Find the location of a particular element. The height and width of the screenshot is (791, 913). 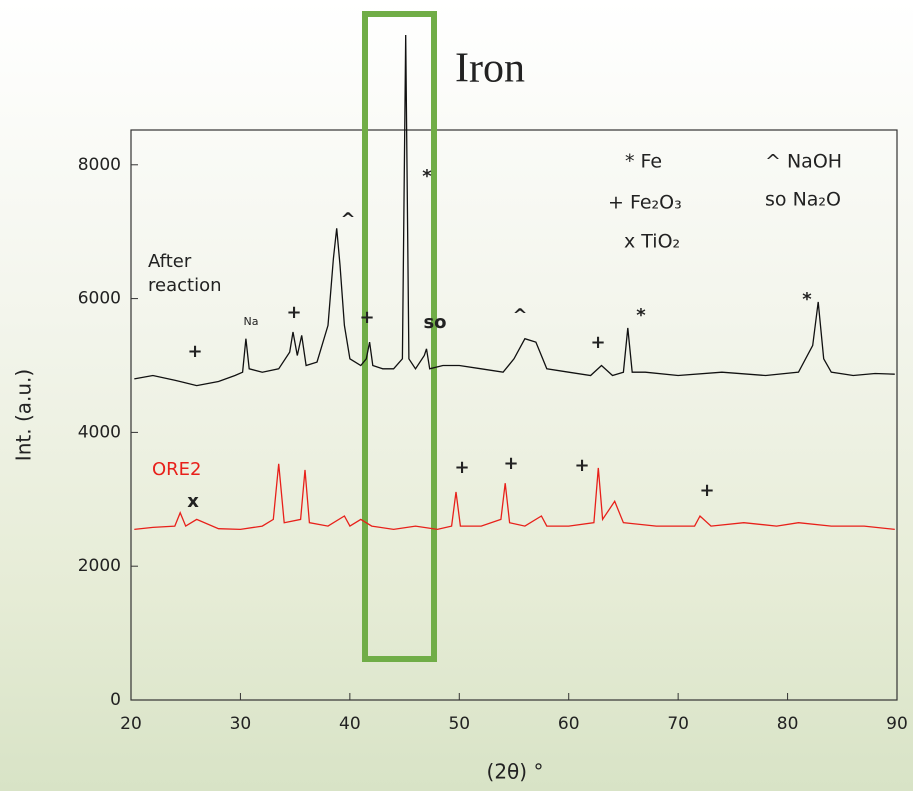

x-tick-label: 80 is located at coordinates (788, 724).